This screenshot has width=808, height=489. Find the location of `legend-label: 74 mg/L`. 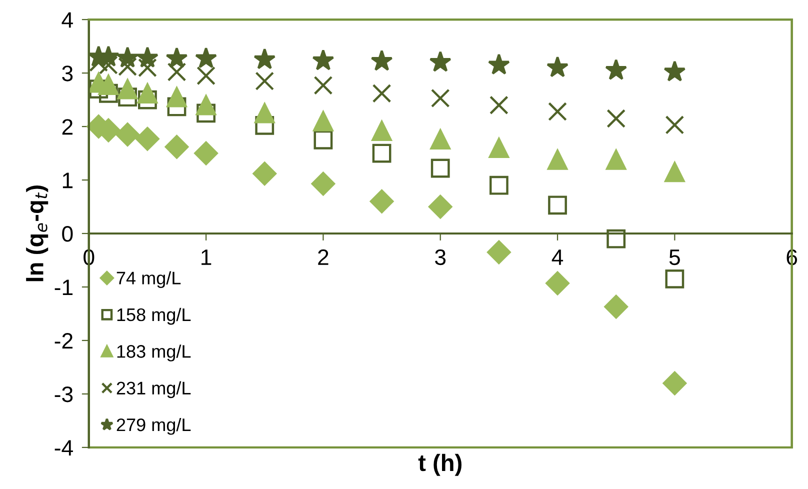

legend-label: 74 mg/L is located at coordinates (148, 279).